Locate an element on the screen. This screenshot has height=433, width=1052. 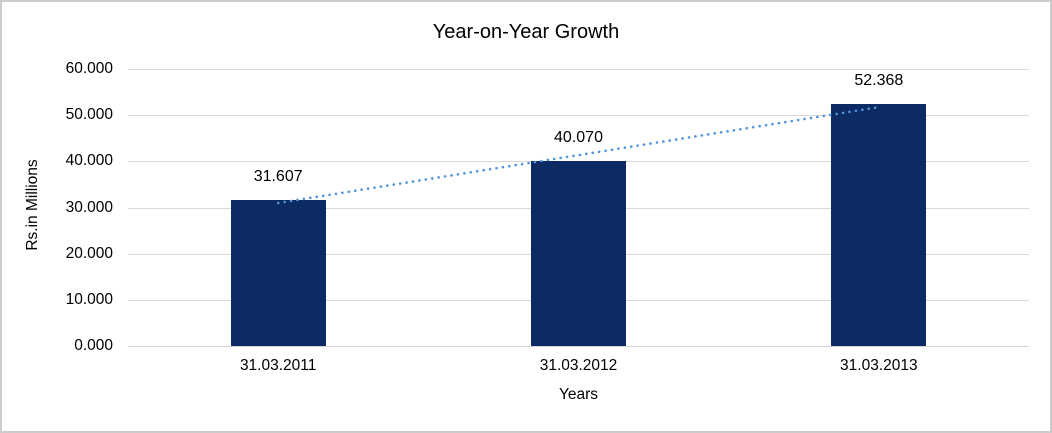
trendline is located at coordinates (578, 155).